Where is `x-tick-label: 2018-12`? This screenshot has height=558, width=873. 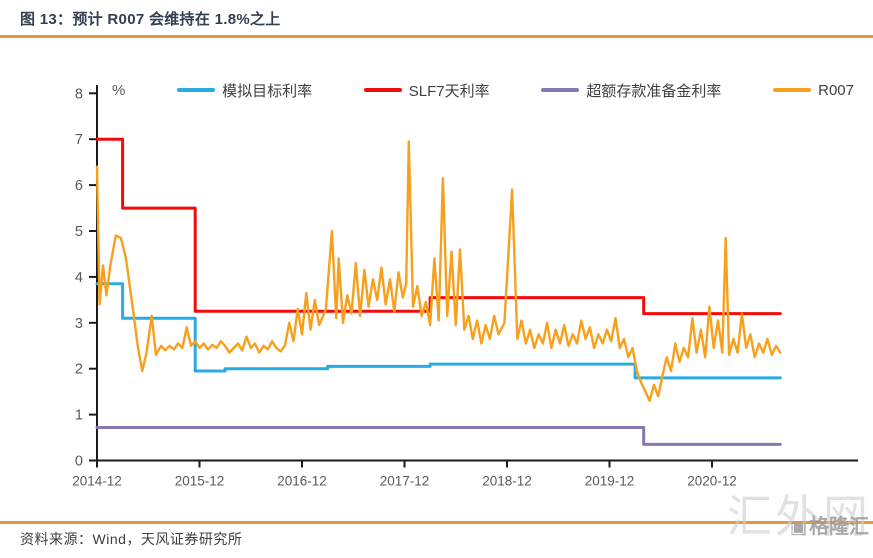
x-tick-label: 2018-12 is located at coordinates (507, 481).